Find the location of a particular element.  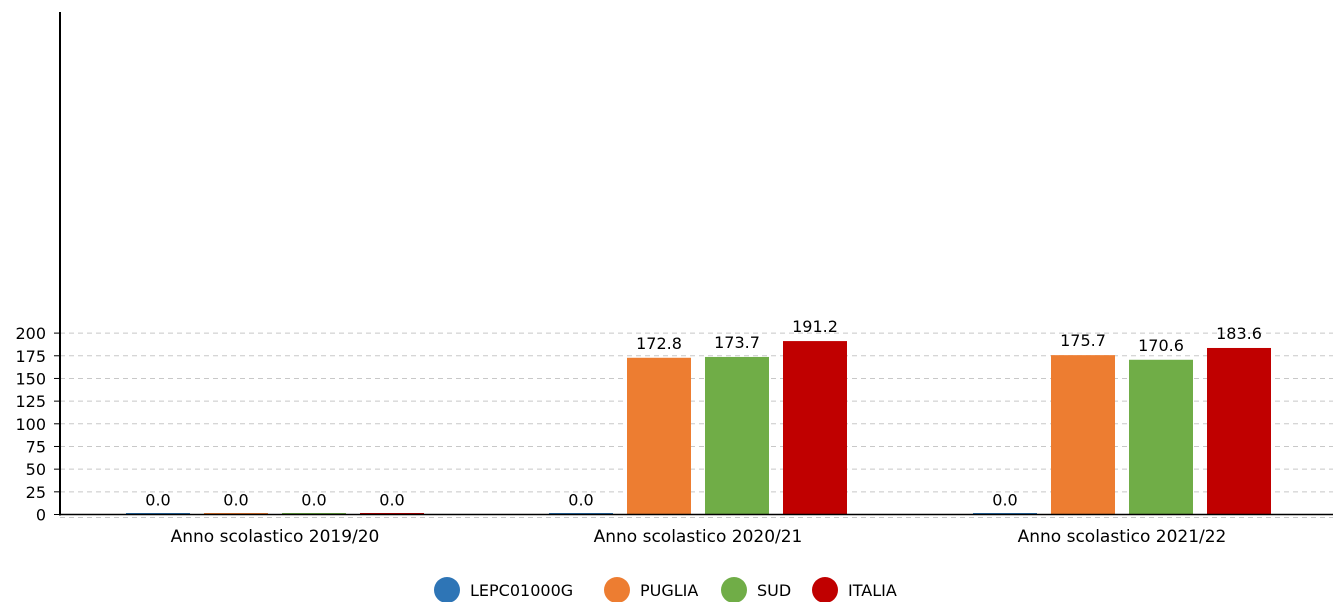

y-tick-label: 175 is located at coordinates (30, 356).